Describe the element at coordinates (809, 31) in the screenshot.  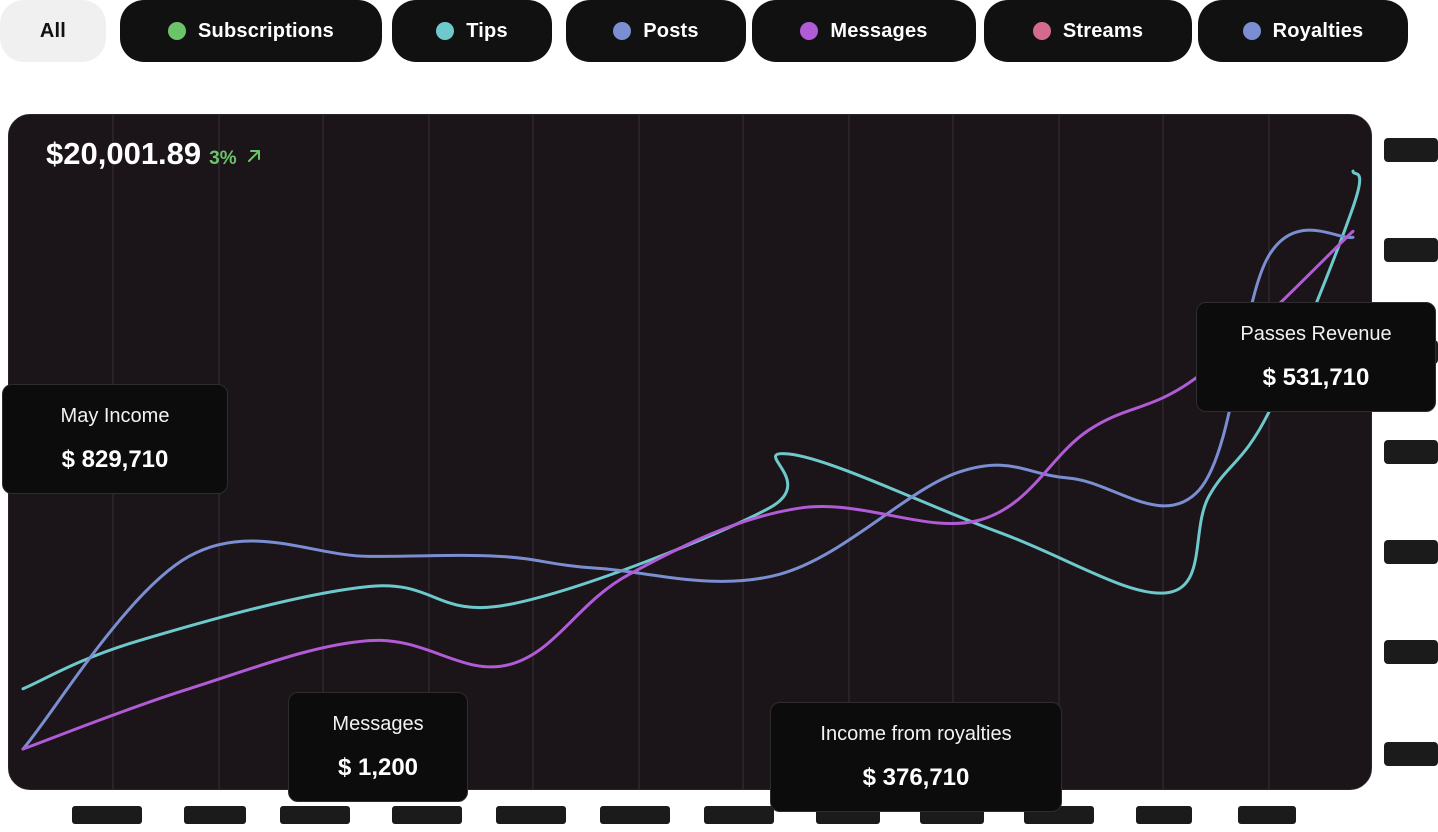
I see `messages-dot-icon` at that location.